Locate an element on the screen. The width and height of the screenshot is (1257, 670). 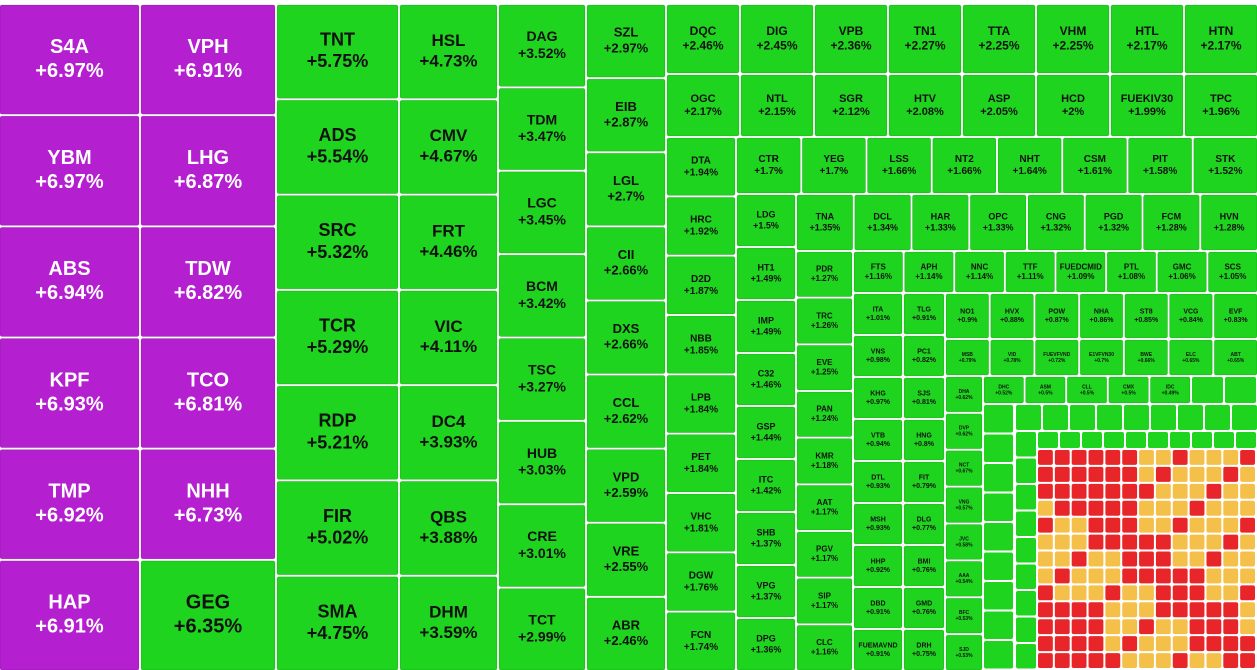
change-label: +0.85% is located at coordinates (1146, 320).